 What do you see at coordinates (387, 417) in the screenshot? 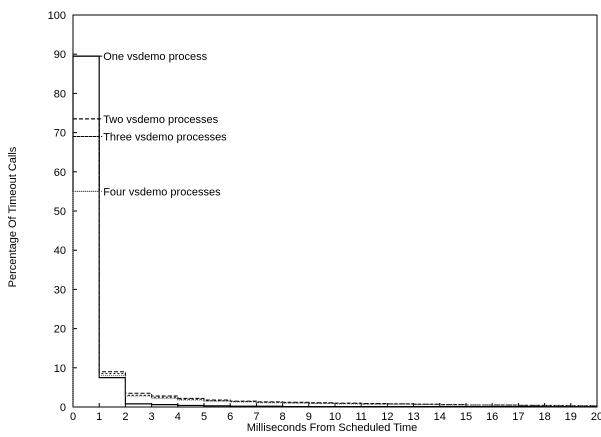
I see `x-tick-label: 12` at bounding box center [387, 417].